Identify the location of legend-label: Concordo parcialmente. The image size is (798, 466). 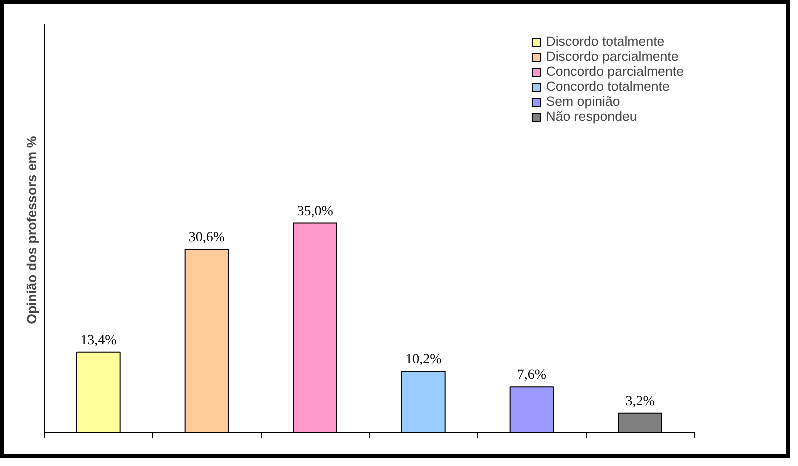
(615, 71).